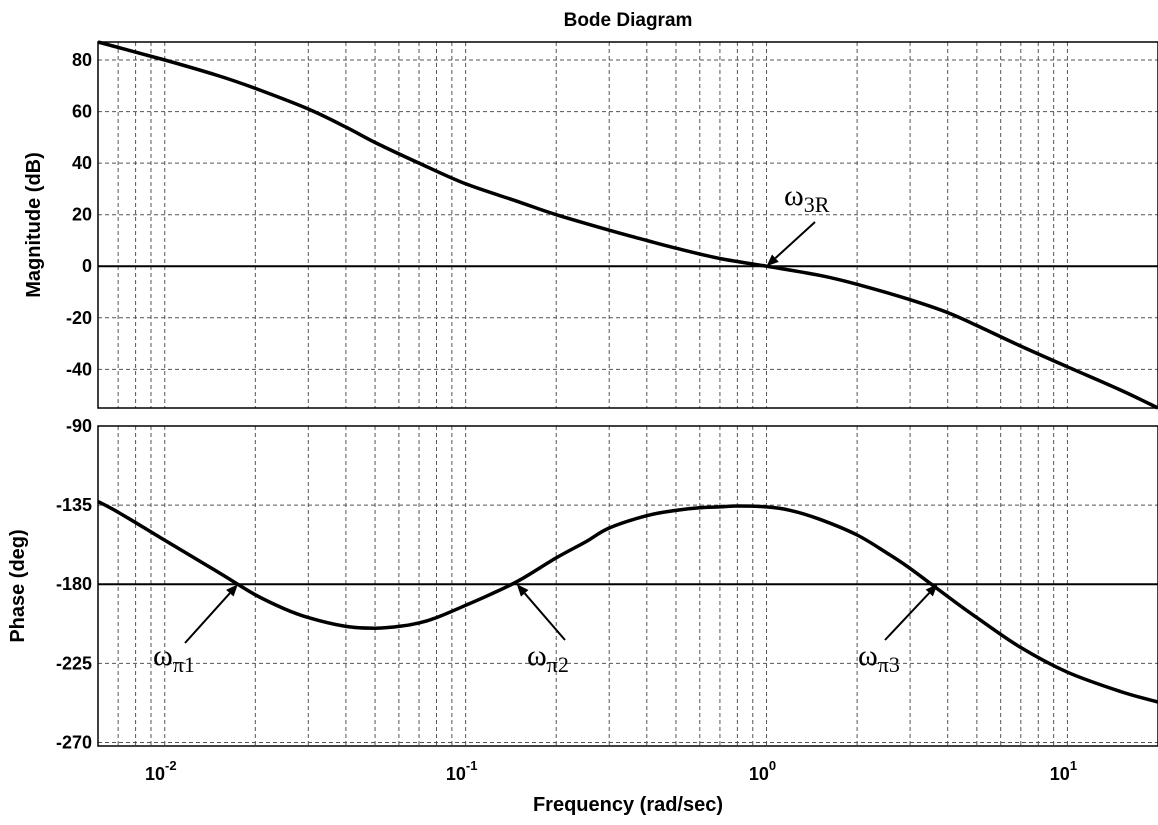  Describe the element at coordinates (74, 742) in the screenshot. I see `y-tick-label: -270` at that location.